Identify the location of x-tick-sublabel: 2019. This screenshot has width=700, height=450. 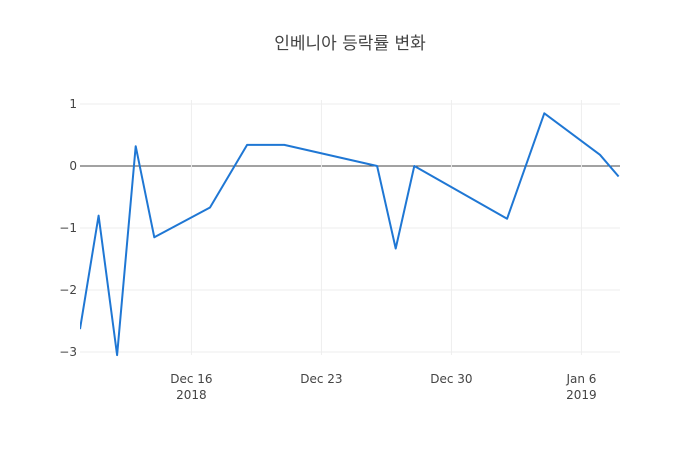
(581, 395).